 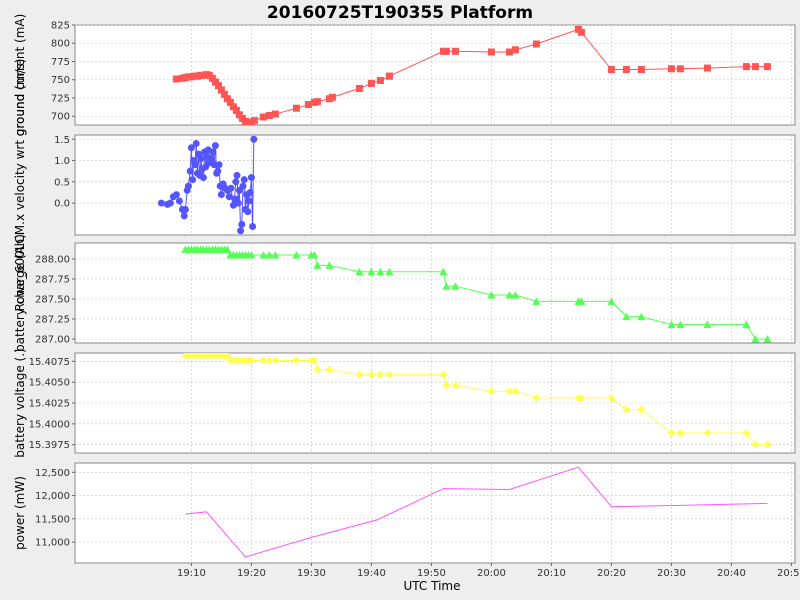 I want to click on y-tick-label: 0.0, so click(x=62, y=204).